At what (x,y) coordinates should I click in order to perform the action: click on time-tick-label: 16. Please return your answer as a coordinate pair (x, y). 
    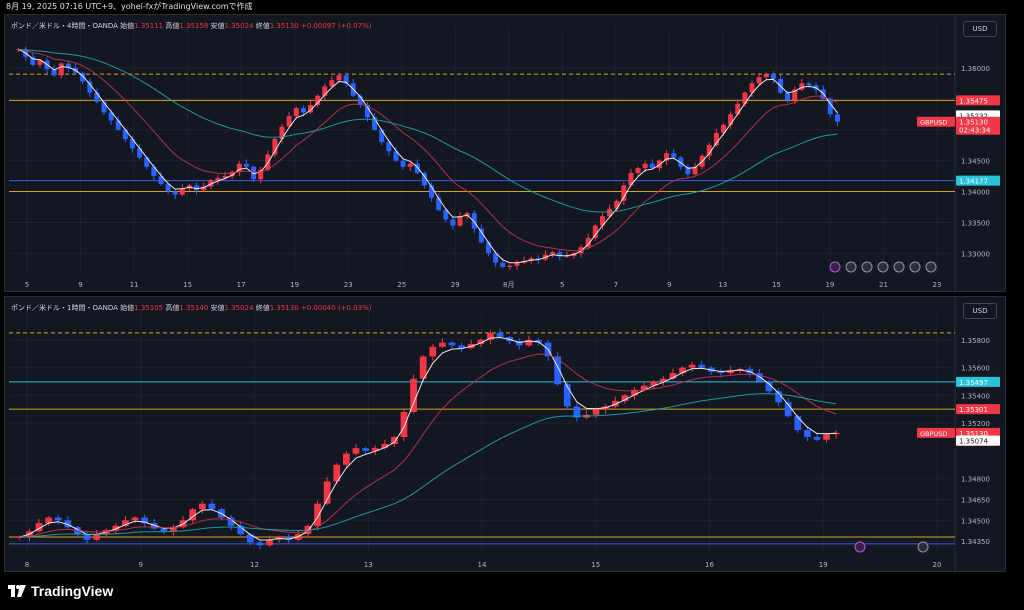
    Looking at the image, I should click on (709, 565).